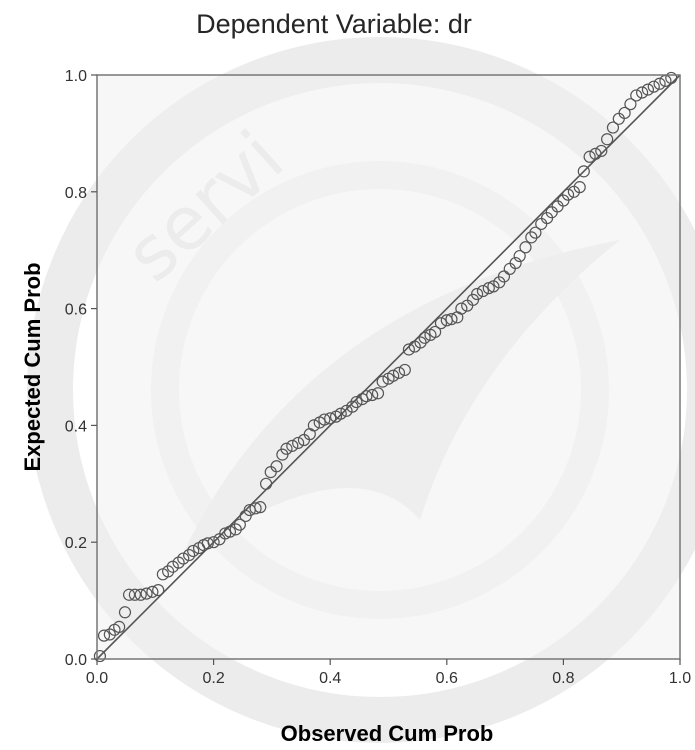  Describe the element at coordinates (32, 366) in the screenshot. I see `y-axis-label: Expected Cum Prob` at that location.